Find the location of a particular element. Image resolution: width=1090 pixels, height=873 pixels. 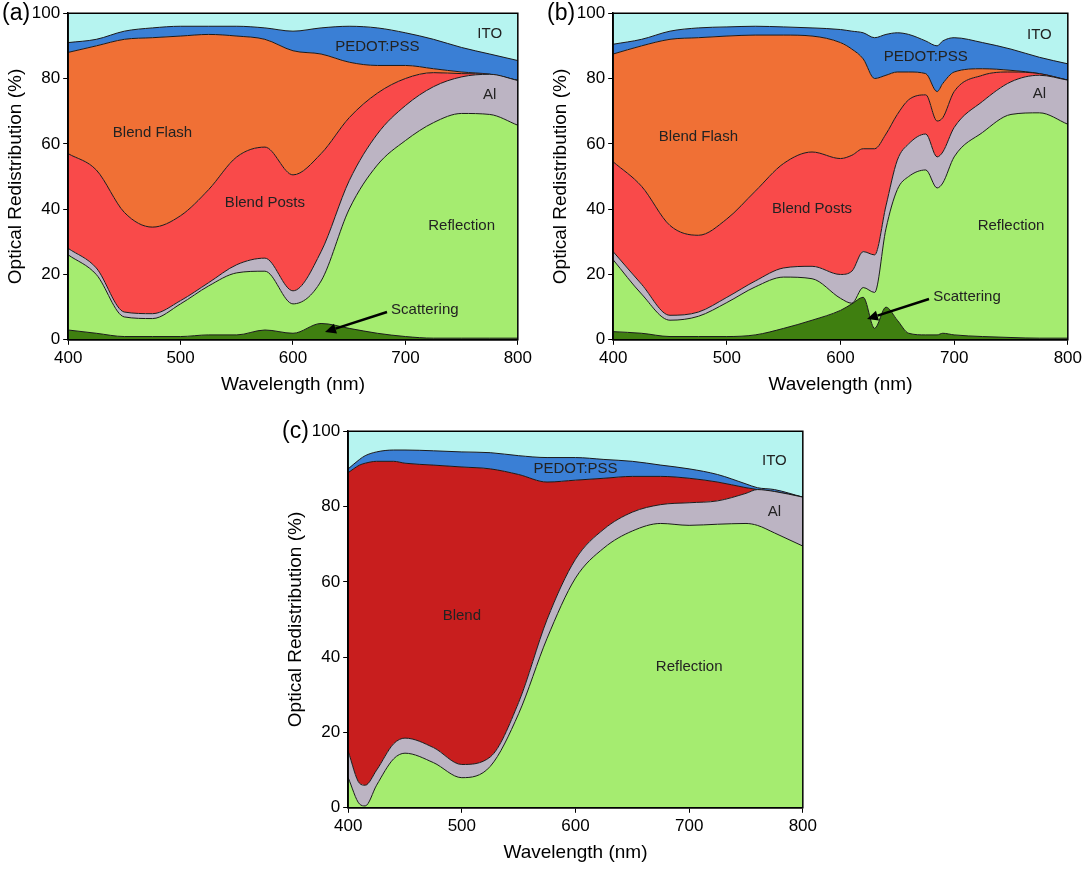

series-label: Scattering is located at coordinates (425, 308).